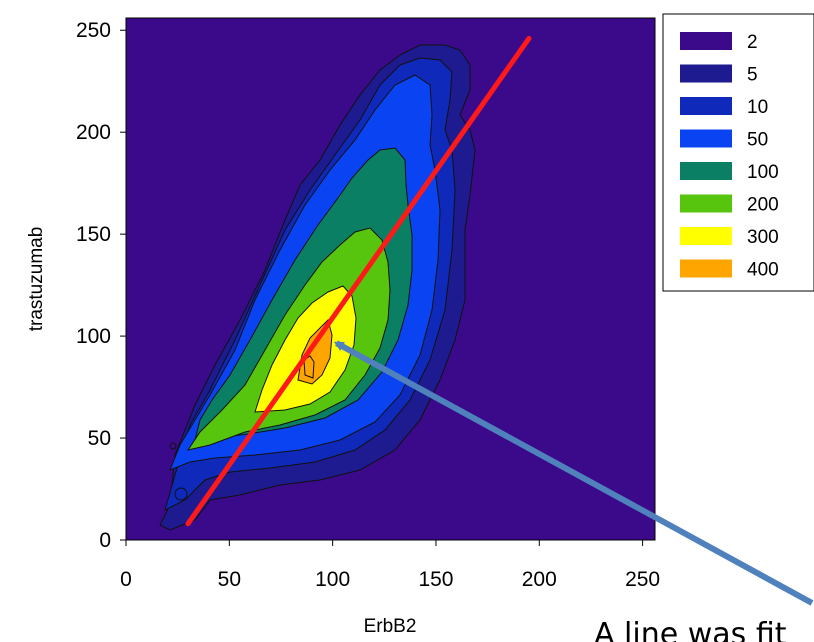 The width and height of the screenshot is (814, 642). I want to click on y-tick-label: 100, so click(93, 336).